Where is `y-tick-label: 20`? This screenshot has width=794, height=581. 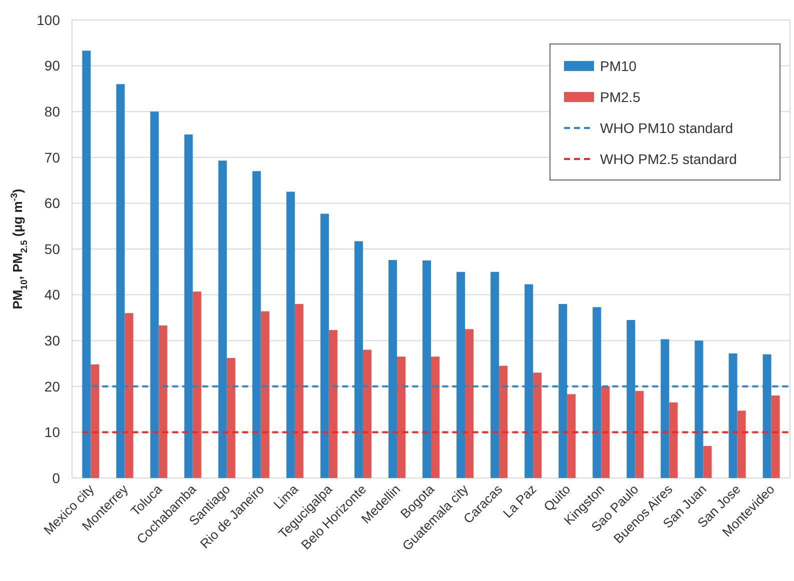
y-tick-label: 20 is located at coordinates (52, 386).